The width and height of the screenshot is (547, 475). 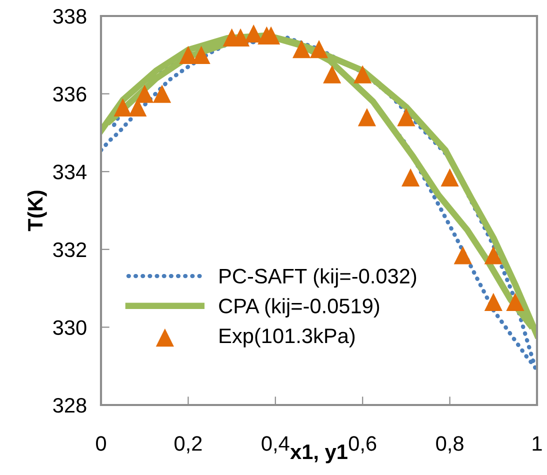 What do you see at coordinates (70, 172) in the screenshot?
I see `y-tick-label: 334` at bounding box center [70, 172].